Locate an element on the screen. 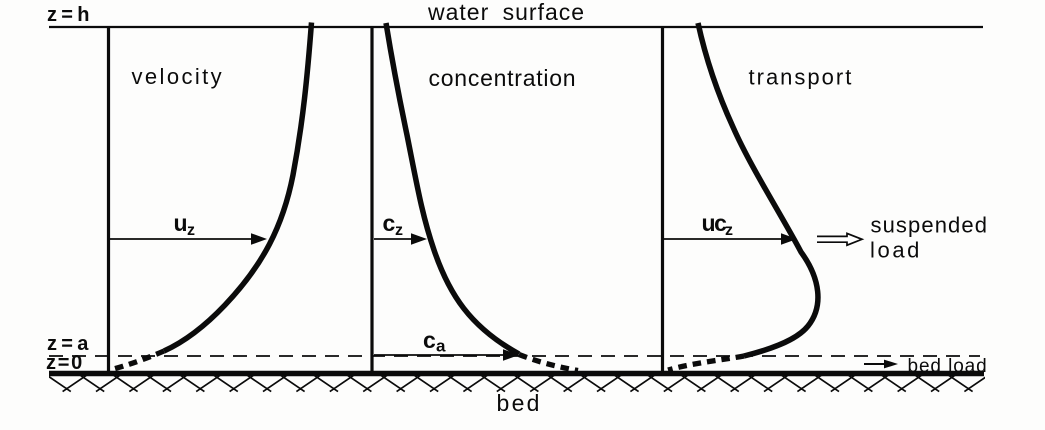 This screenshot has width=1045, height=430. svg-text: suspended is located at coordinates (930, 225).